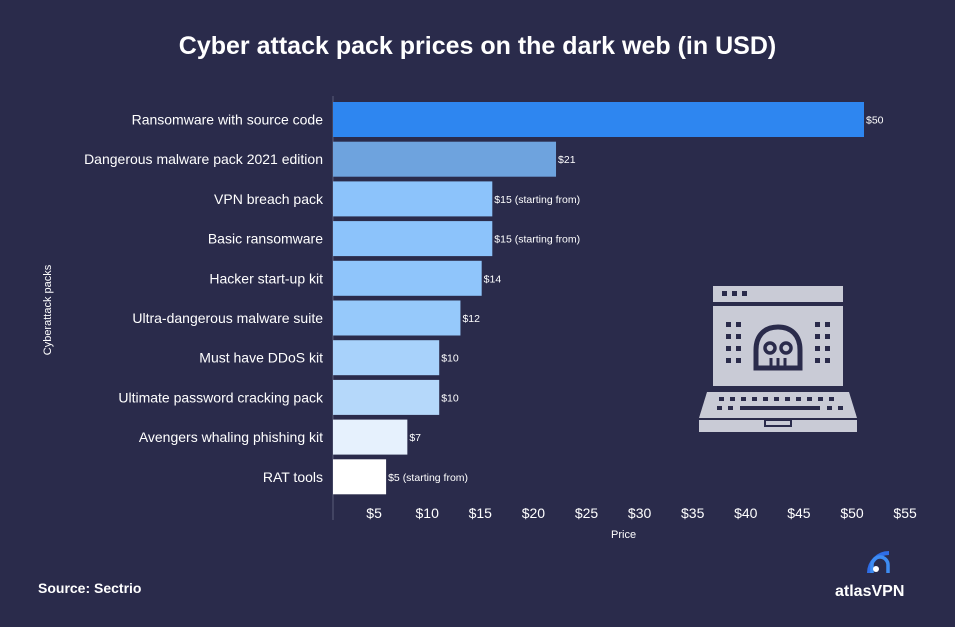  I want to click on laptop-skull-icon, so click(778, 359).